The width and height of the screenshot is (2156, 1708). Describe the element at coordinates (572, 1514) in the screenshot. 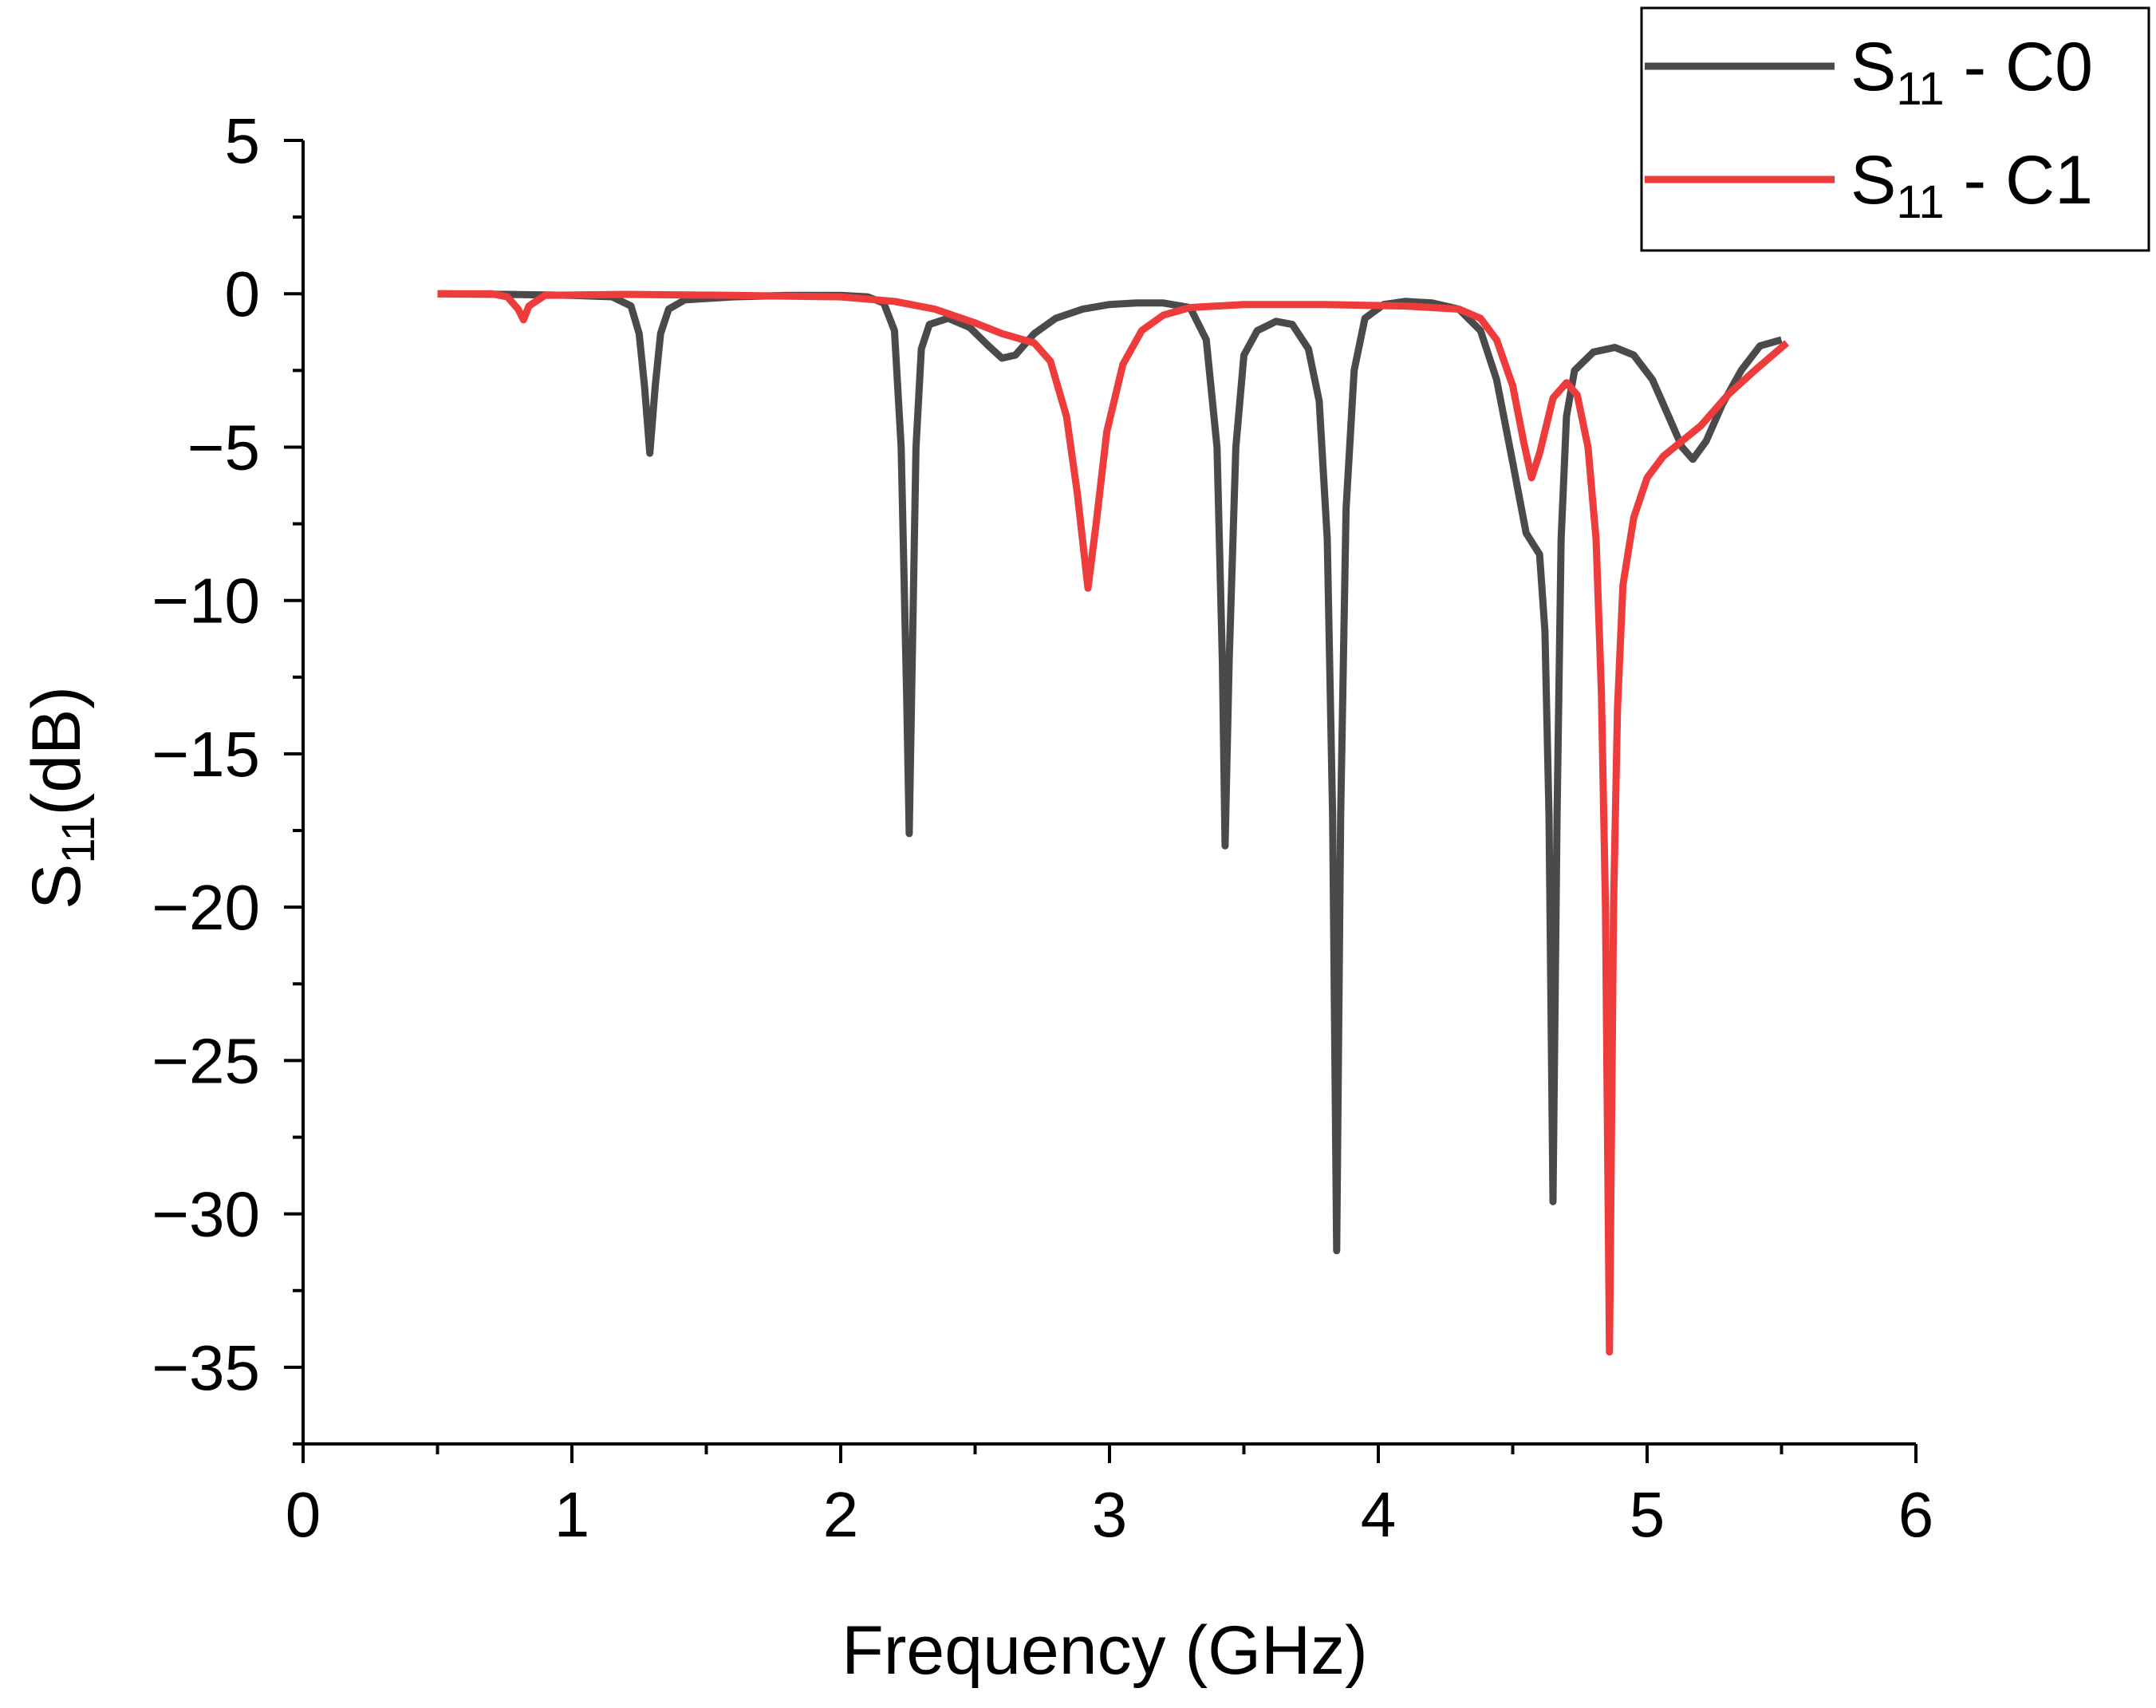

I see `x-tick-label: 1` at that location.